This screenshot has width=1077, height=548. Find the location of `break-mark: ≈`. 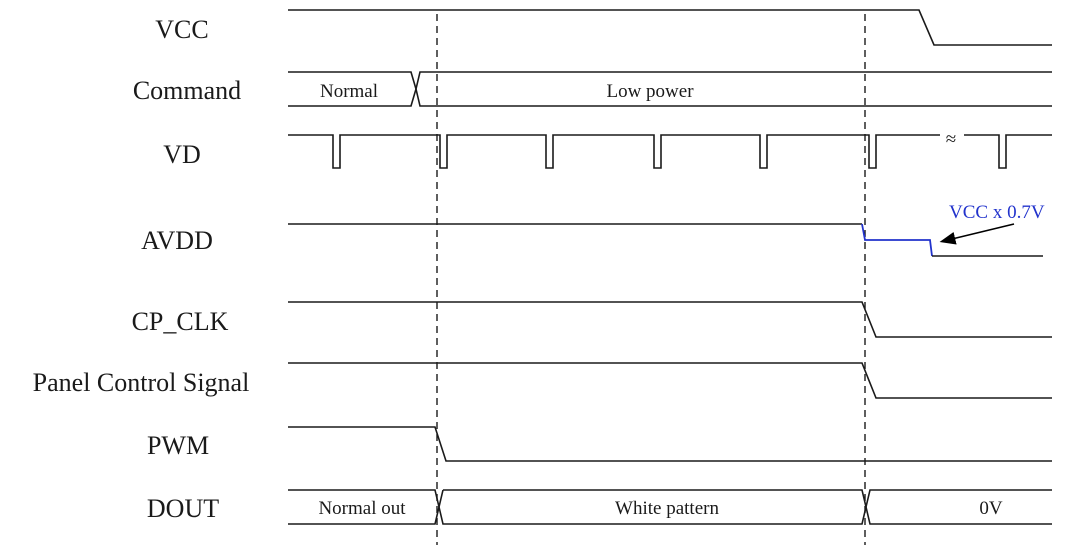

break-mark: ≈ is located at coordinates (951, 139).